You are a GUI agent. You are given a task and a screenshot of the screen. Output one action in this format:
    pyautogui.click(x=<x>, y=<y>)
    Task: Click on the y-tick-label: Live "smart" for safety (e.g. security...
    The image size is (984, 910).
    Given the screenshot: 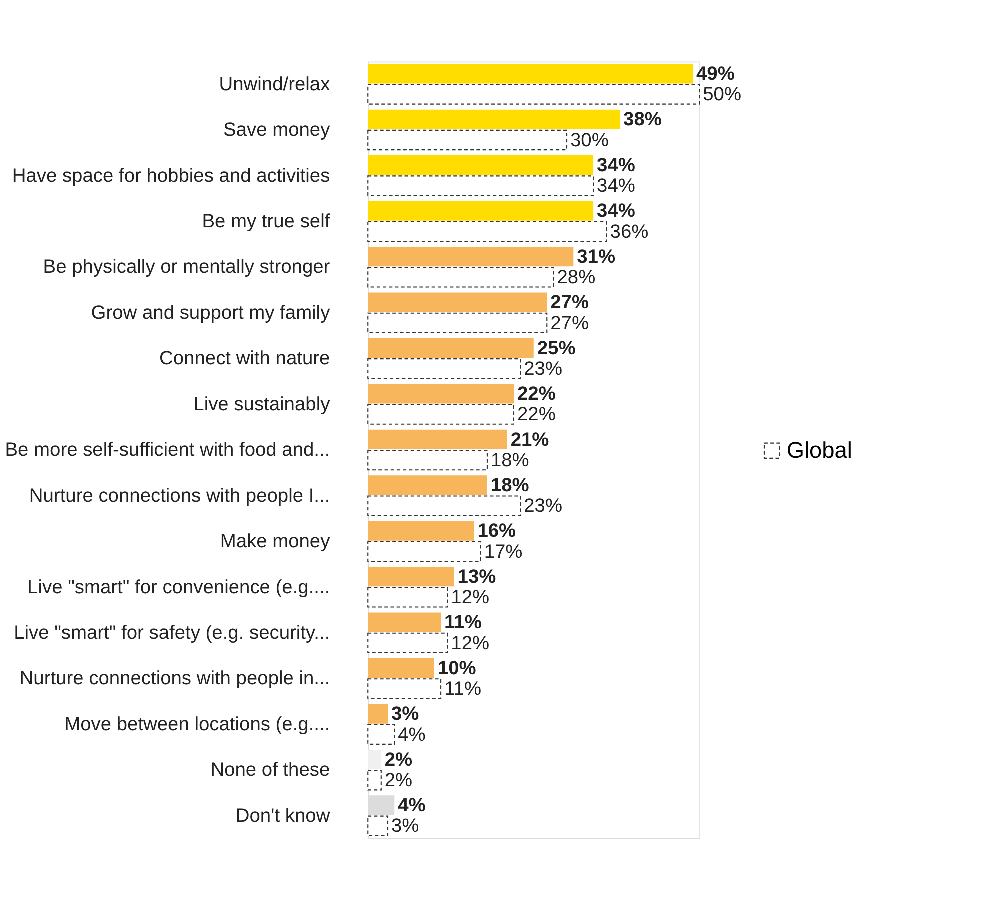 What is the action you would take?
    pyautogui.click(x=172, y=633)
    